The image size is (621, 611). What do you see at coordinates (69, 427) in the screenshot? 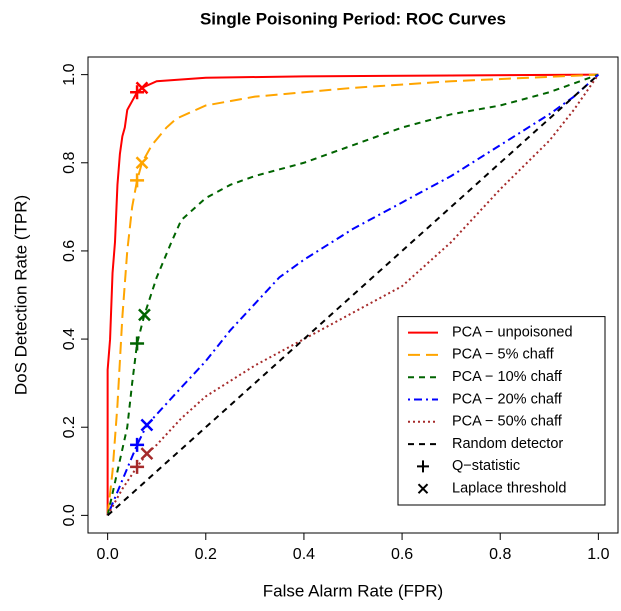
I see `y-tick-label: 0.2` at bounding box center [69, 427].